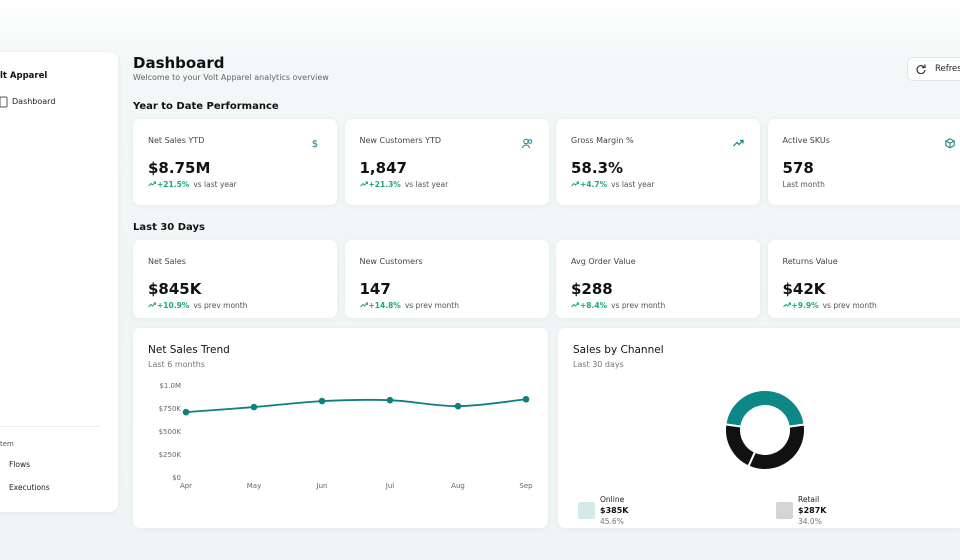  Describe the element at coordinates (176, 364) in the screenshot. I see `chart-subtitle: Last 6 months` at that location.